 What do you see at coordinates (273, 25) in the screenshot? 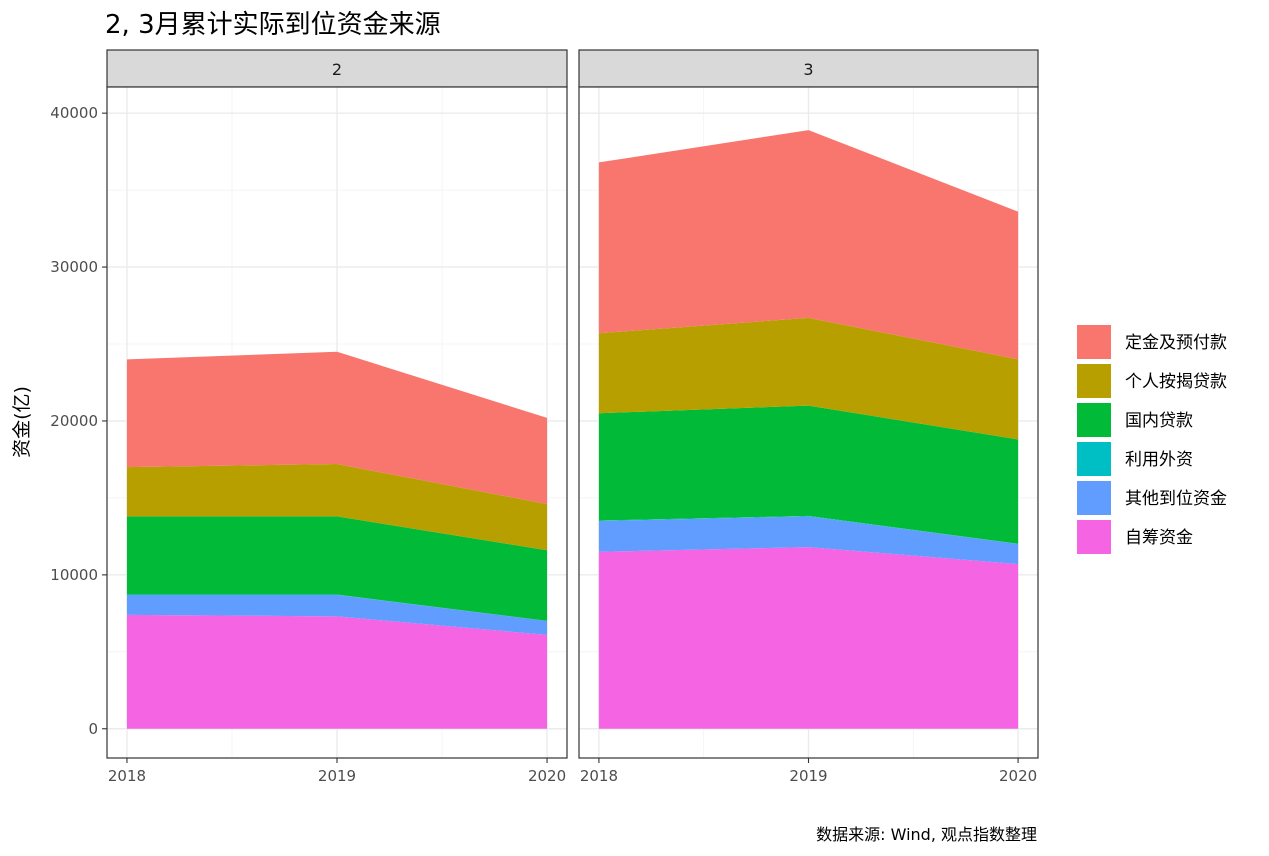
I see `chart-title: 2, 3月累计实际到位资金来源` at bounding box center [273, 25].